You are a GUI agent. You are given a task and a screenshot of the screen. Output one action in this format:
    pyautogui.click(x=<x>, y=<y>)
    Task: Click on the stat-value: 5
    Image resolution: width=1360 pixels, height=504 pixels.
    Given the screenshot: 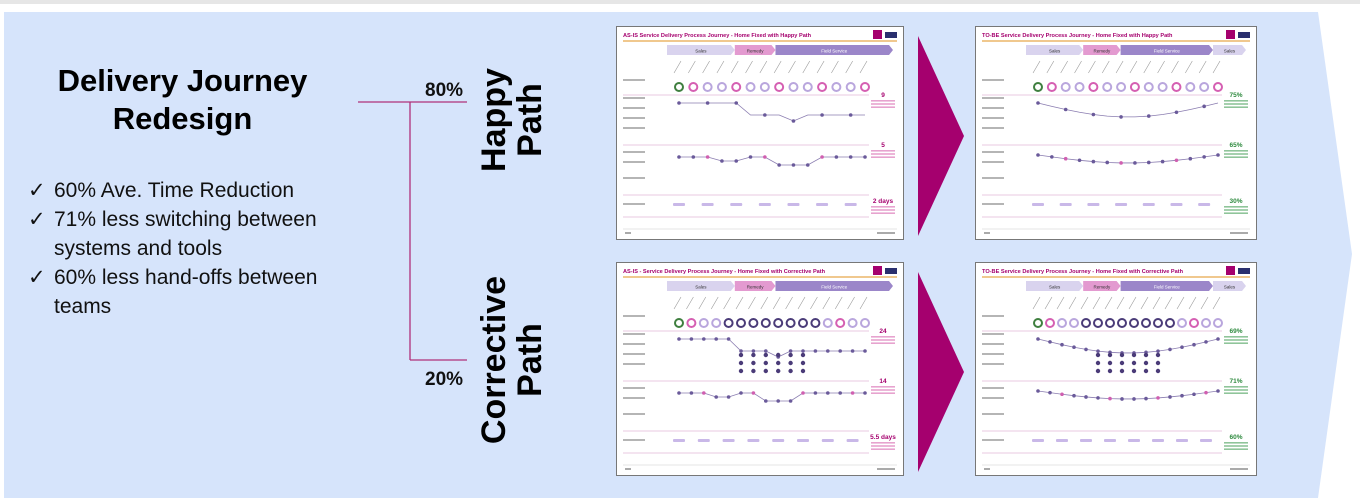 What is the action you would take?
    pyautogui.click(x=883, y=145)
    